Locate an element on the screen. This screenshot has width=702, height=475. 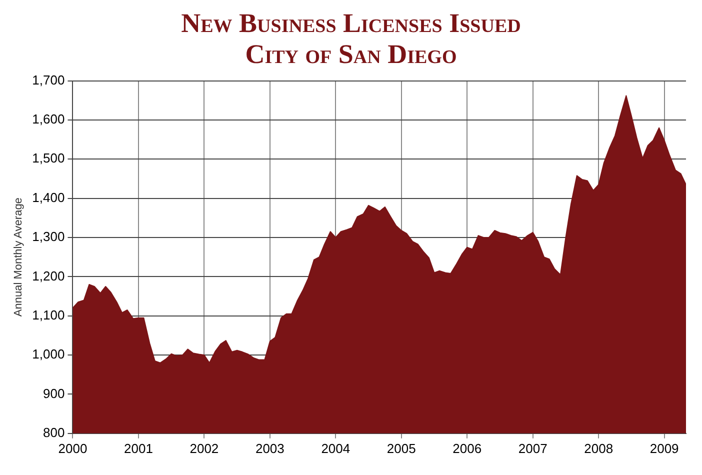
y-tick-label: 800 is located at coordinates (54, 432).